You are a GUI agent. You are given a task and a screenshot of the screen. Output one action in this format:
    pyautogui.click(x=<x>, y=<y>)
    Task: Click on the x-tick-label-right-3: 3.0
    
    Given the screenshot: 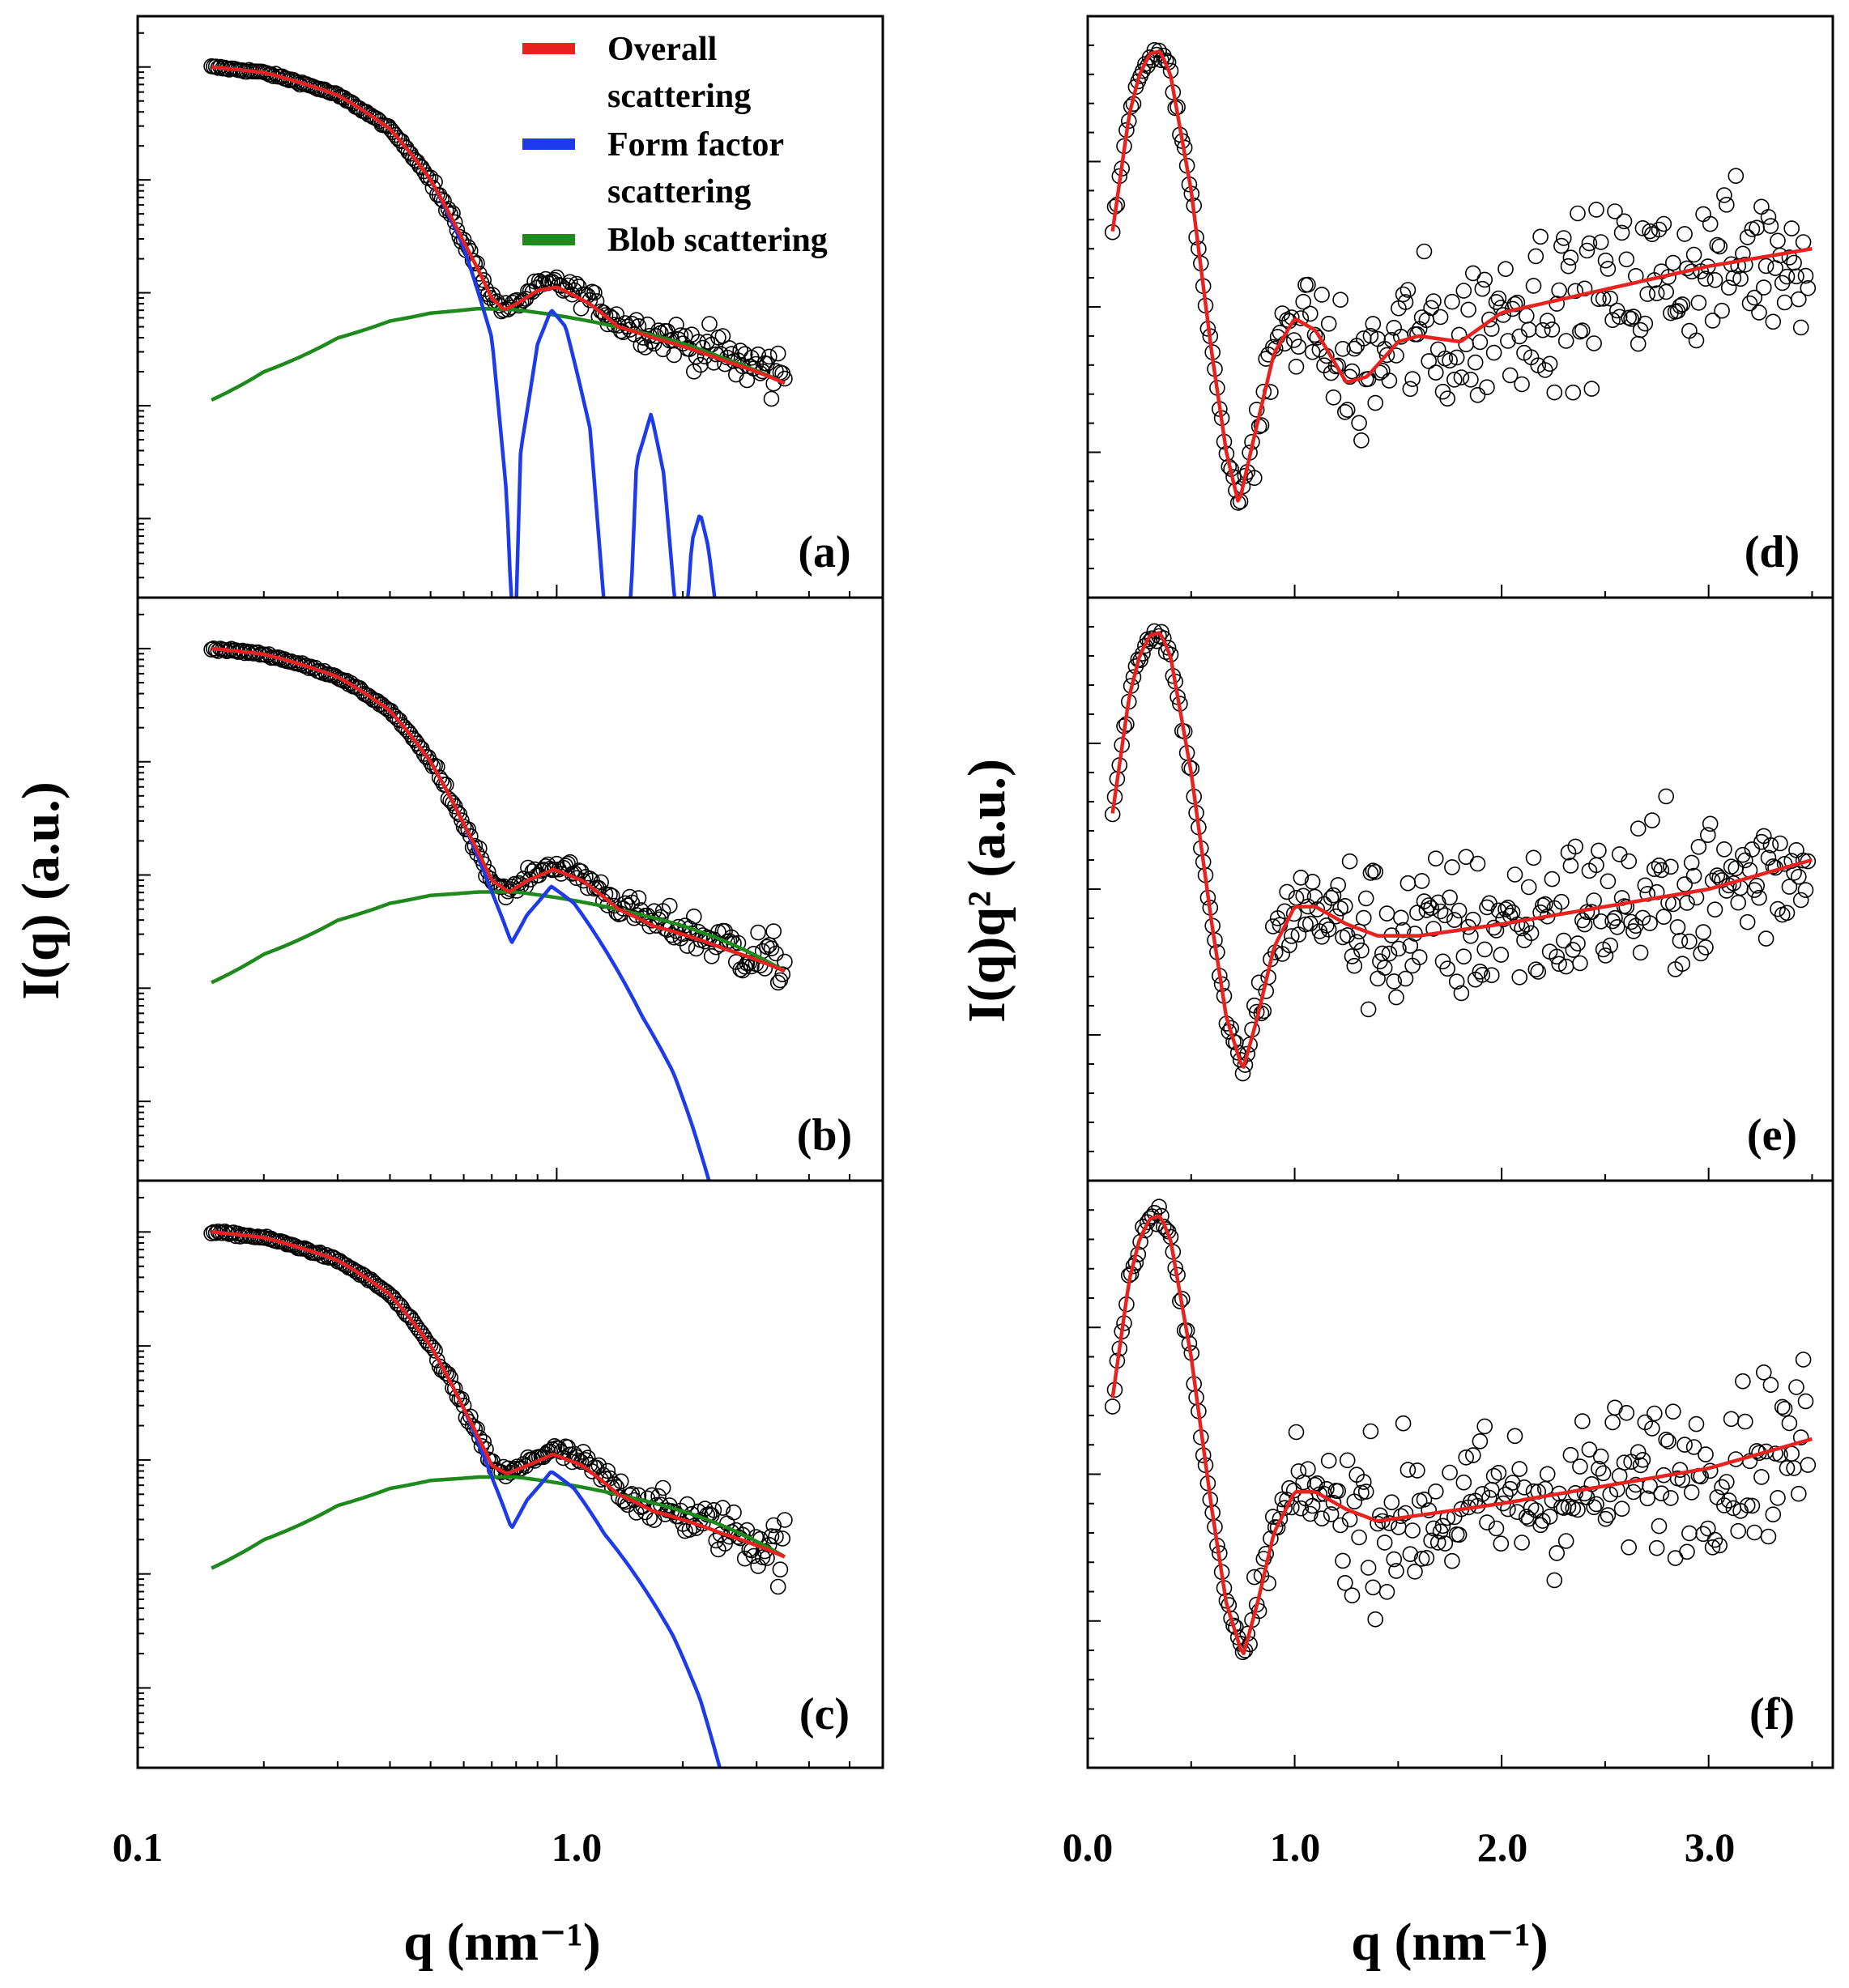 What is the action you would take?
    pyautogui.click(x=1710, y=1847)
    